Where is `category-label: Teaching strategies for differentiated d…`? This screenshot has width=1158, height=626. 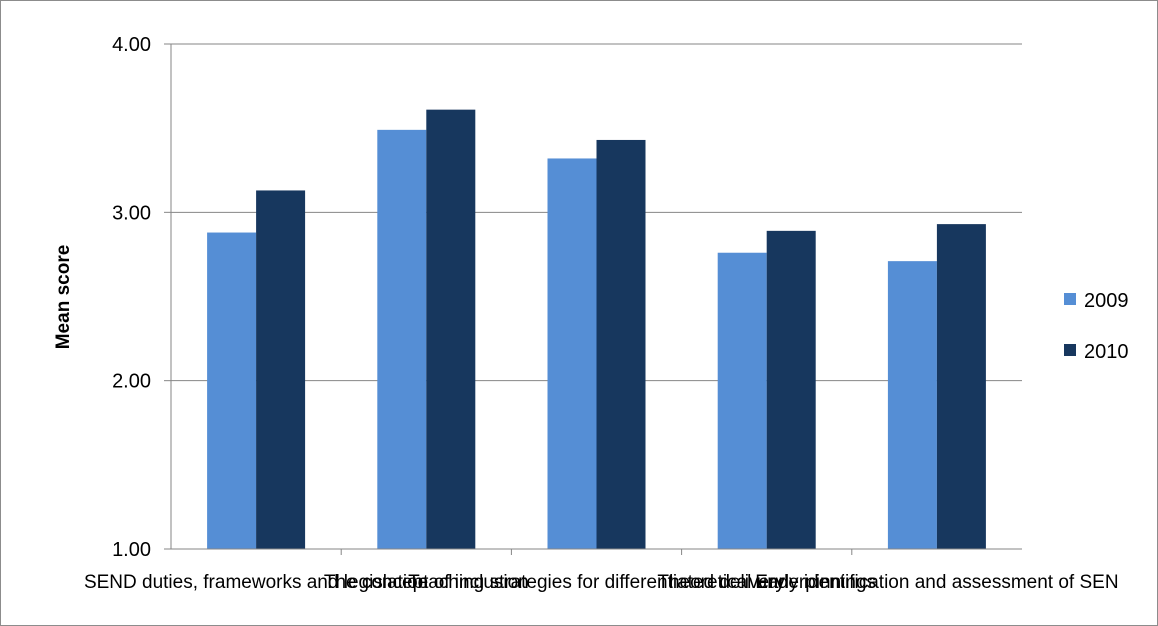 category-label: Teaching strategies for differentiated d… is located at coordinates (596, 582).